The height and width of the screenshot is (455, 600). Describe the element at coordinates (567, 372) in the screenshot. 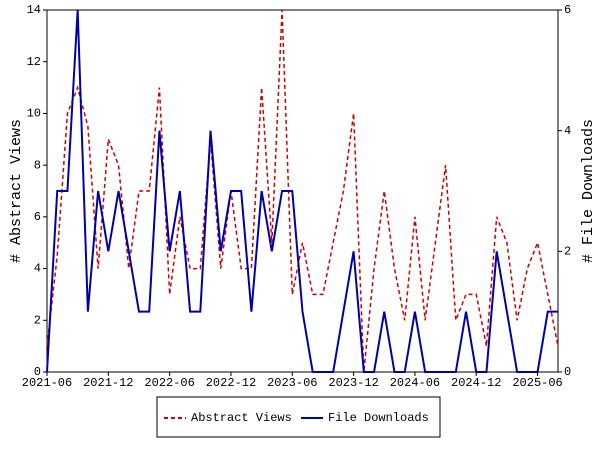

I see `y2-tick-label: 0` at that location.